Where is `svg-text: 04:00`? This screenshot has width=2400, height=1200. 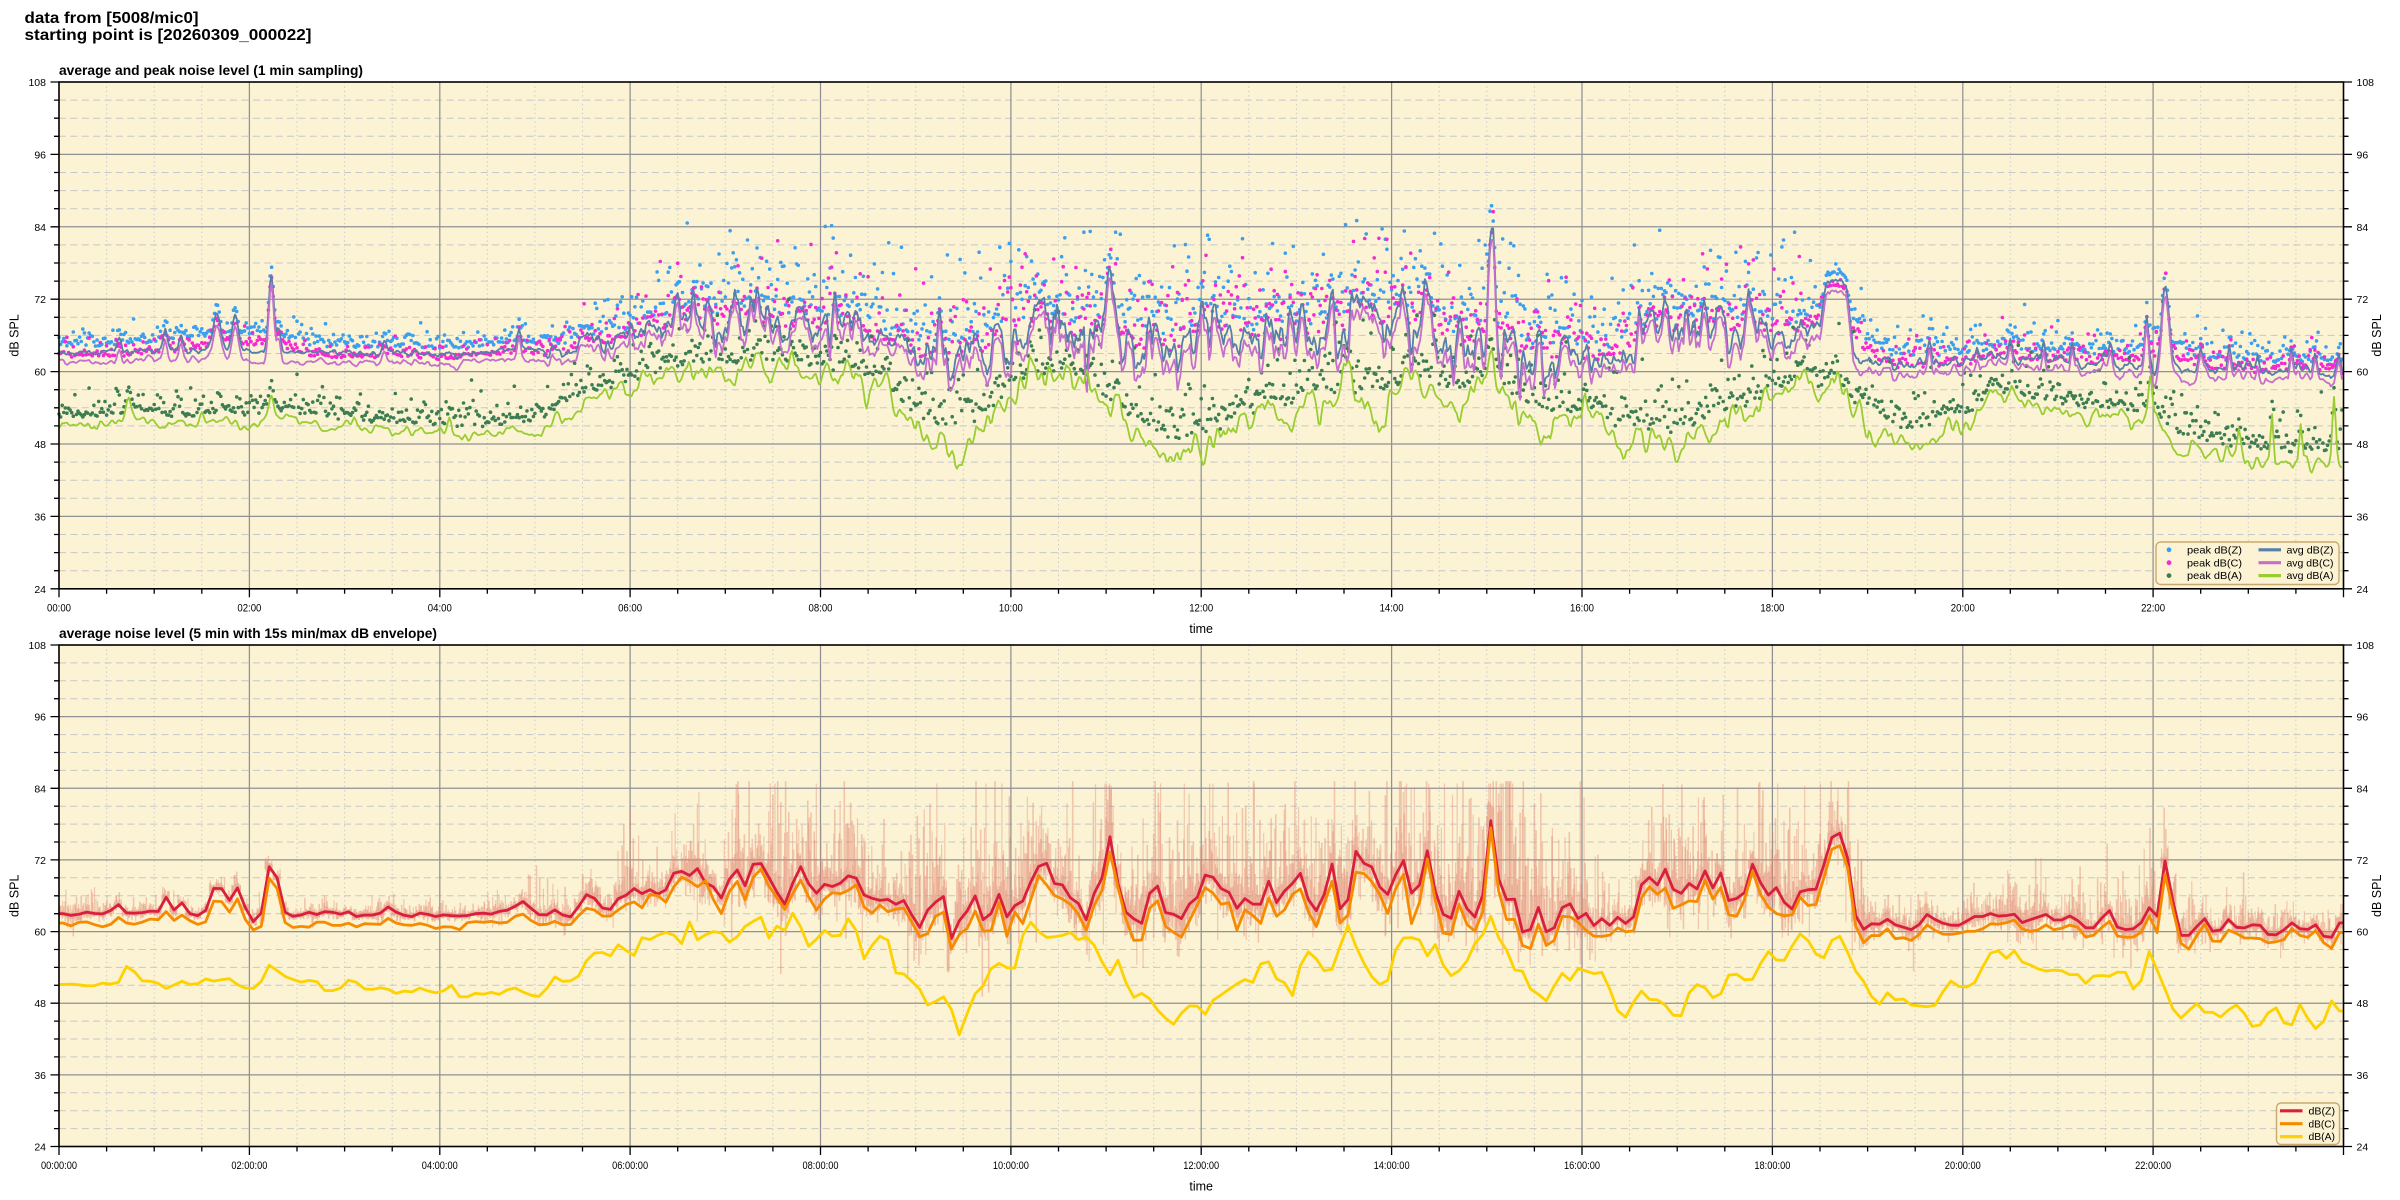
svg-text: 04:00 is located at coordinates (440, 608).